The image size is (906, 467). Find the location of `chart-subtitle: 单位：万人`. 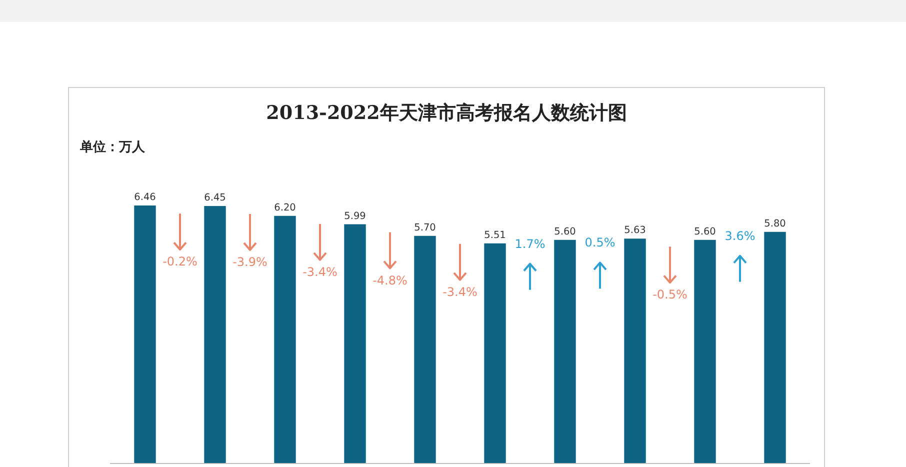

chart-subtitle: 单位：万人 is located at coordinates (112, 147).